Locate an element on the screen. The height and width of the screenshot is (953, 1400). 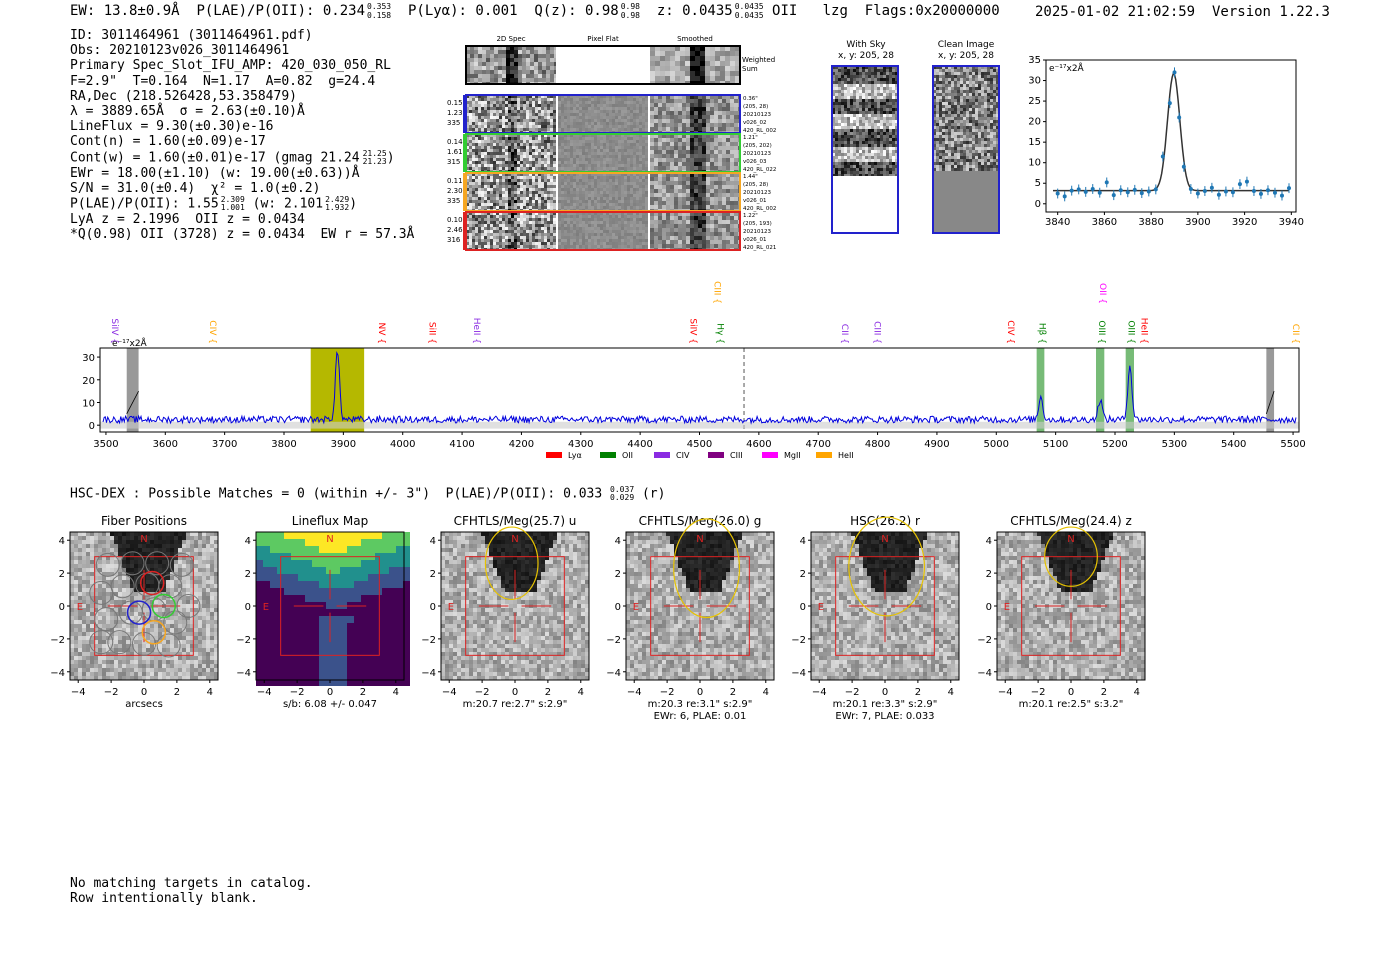
fiber-meta: 0.36" is located at coordinates (750, 99).